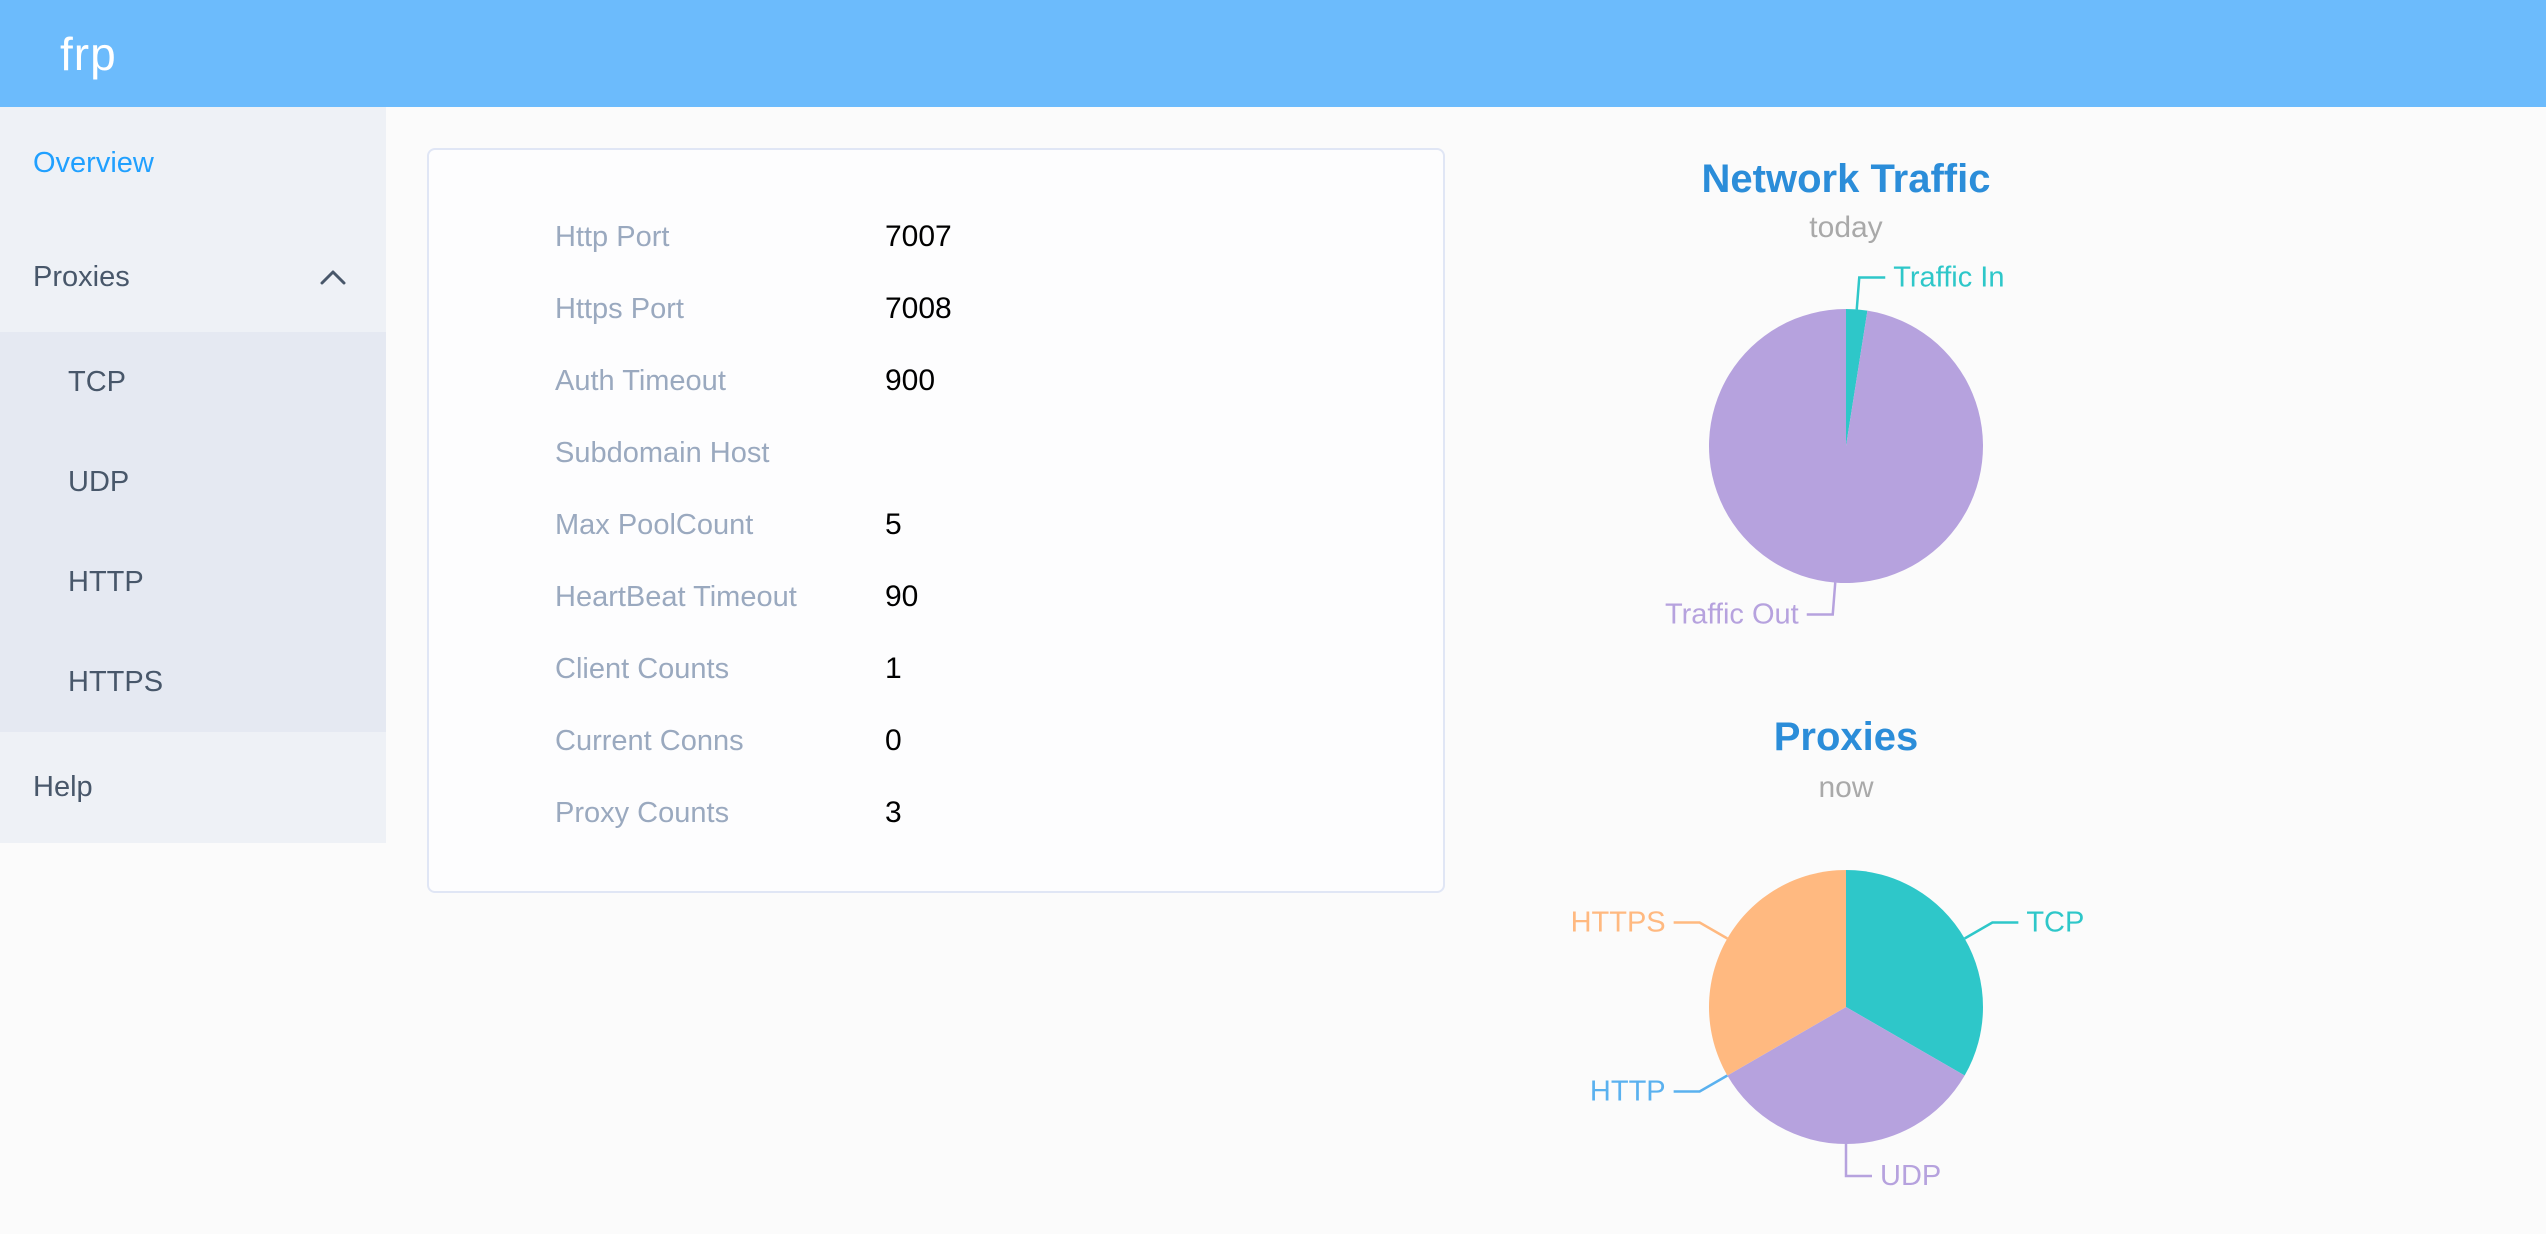  What do you see at coordinates (1628, 1092) in the screenshot?
I see `pie-label-http: HTTP` at bounding box center [1628, 1092].